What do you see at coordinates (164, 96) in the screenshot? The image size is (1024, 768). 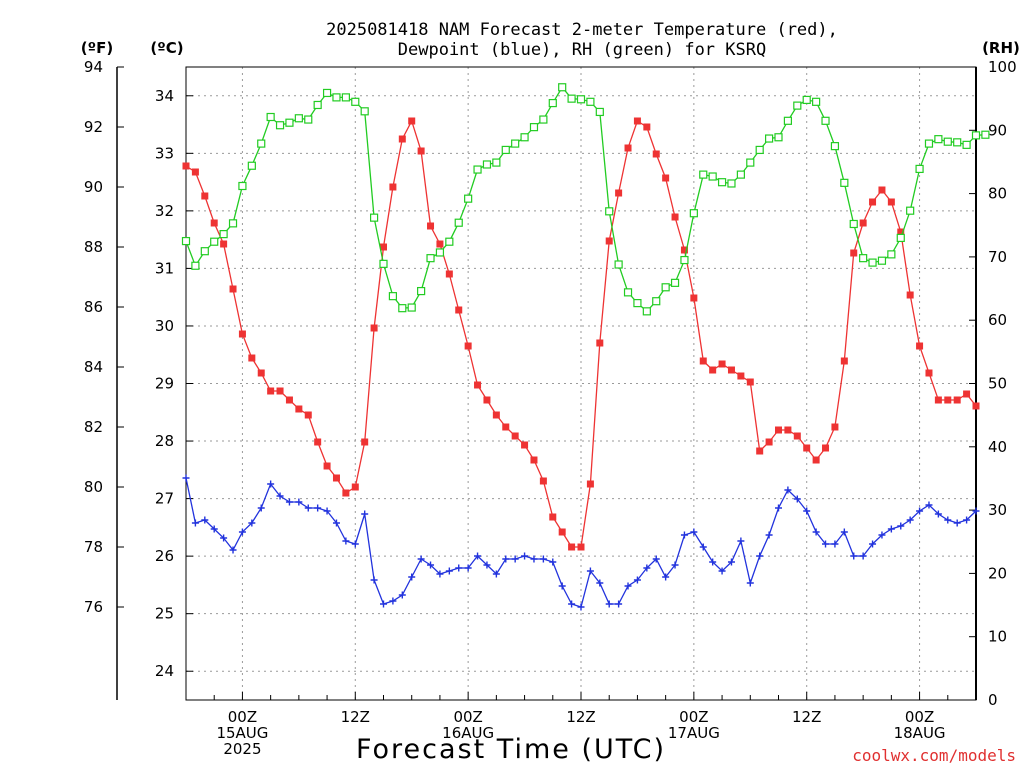 I see `celsius-tick-label: 34` at bounding box center [164, 96].